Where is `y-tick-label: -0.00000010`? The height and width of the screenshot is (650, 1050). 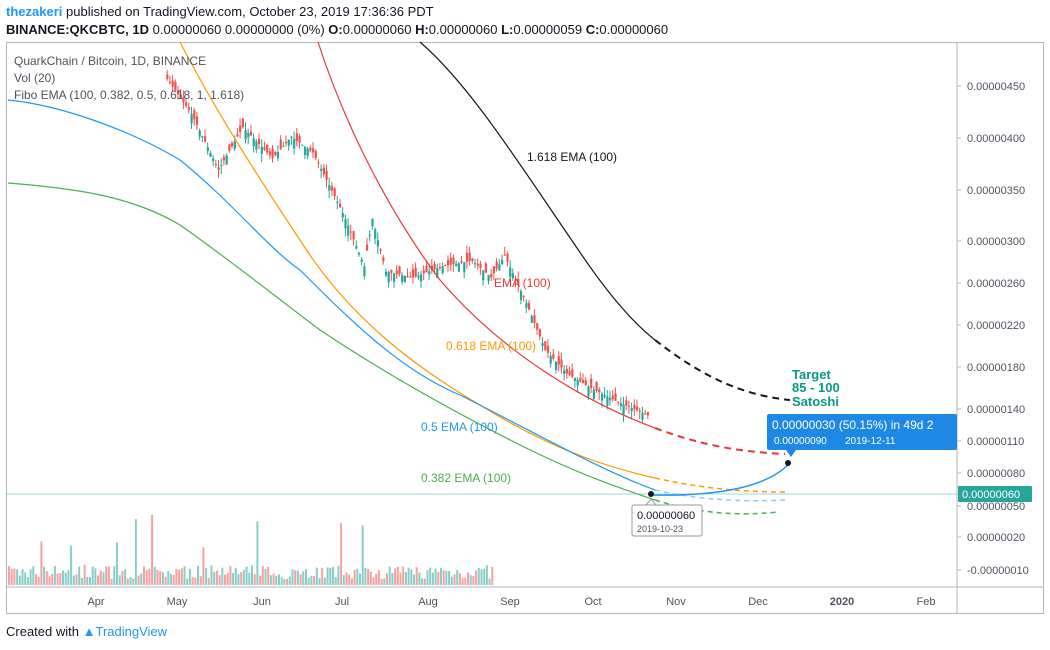
y-tick-label: -0.00000010 is located at coordinates (998, 571).